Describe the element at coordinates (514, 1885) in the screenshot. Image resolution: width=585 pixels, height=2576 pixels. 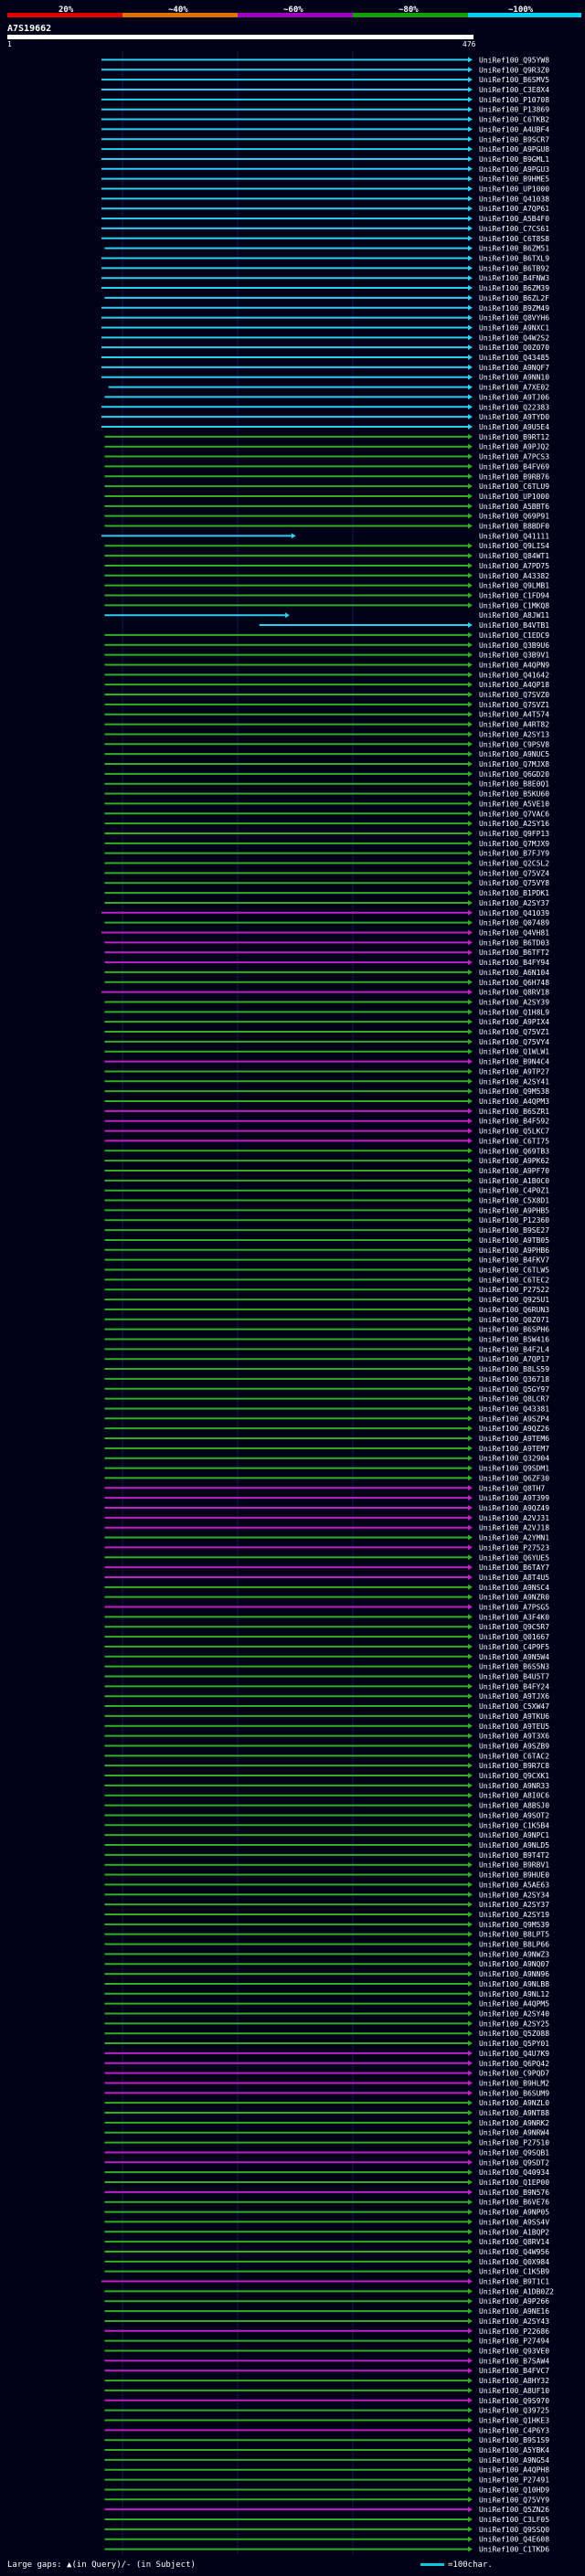
I see `hit-label: UniRef100_A5AE63` at that location.